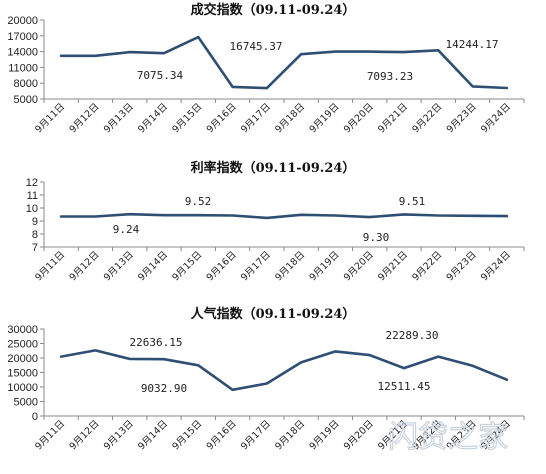 Image resolution: width=546 pixels, height=474 pixels. Describe the element at coordinates (273, 168) in the screenshot. I see `chart-title: 利率指数（09.11-09.24）` at that location.